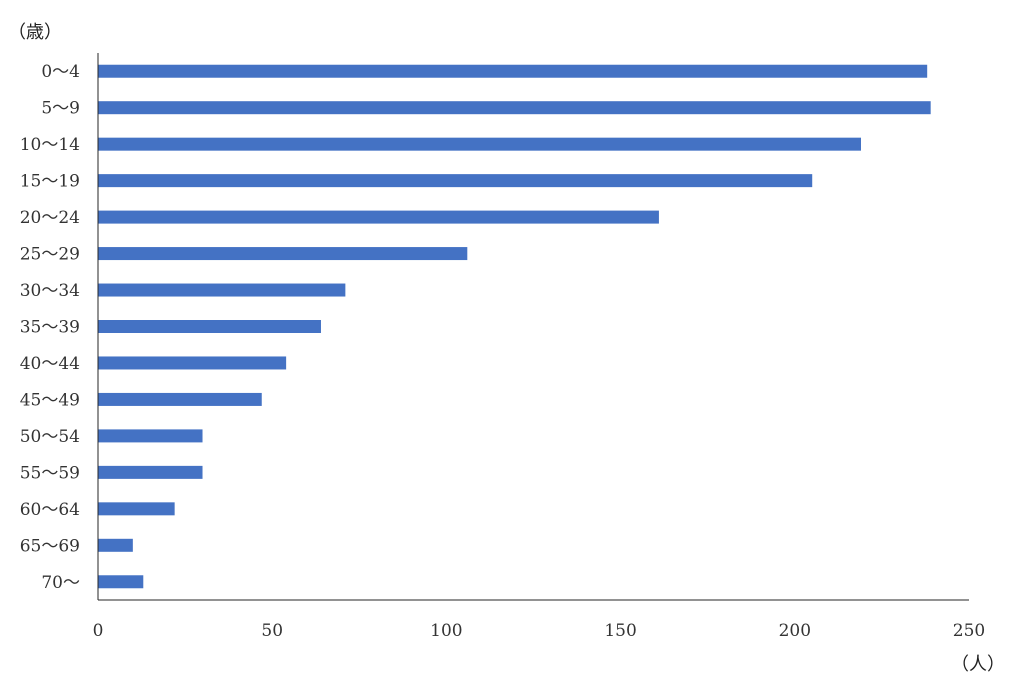 This screenshot has height=681, width=1024. I want to click on category-label-10: 50～54, so click(50, 437).